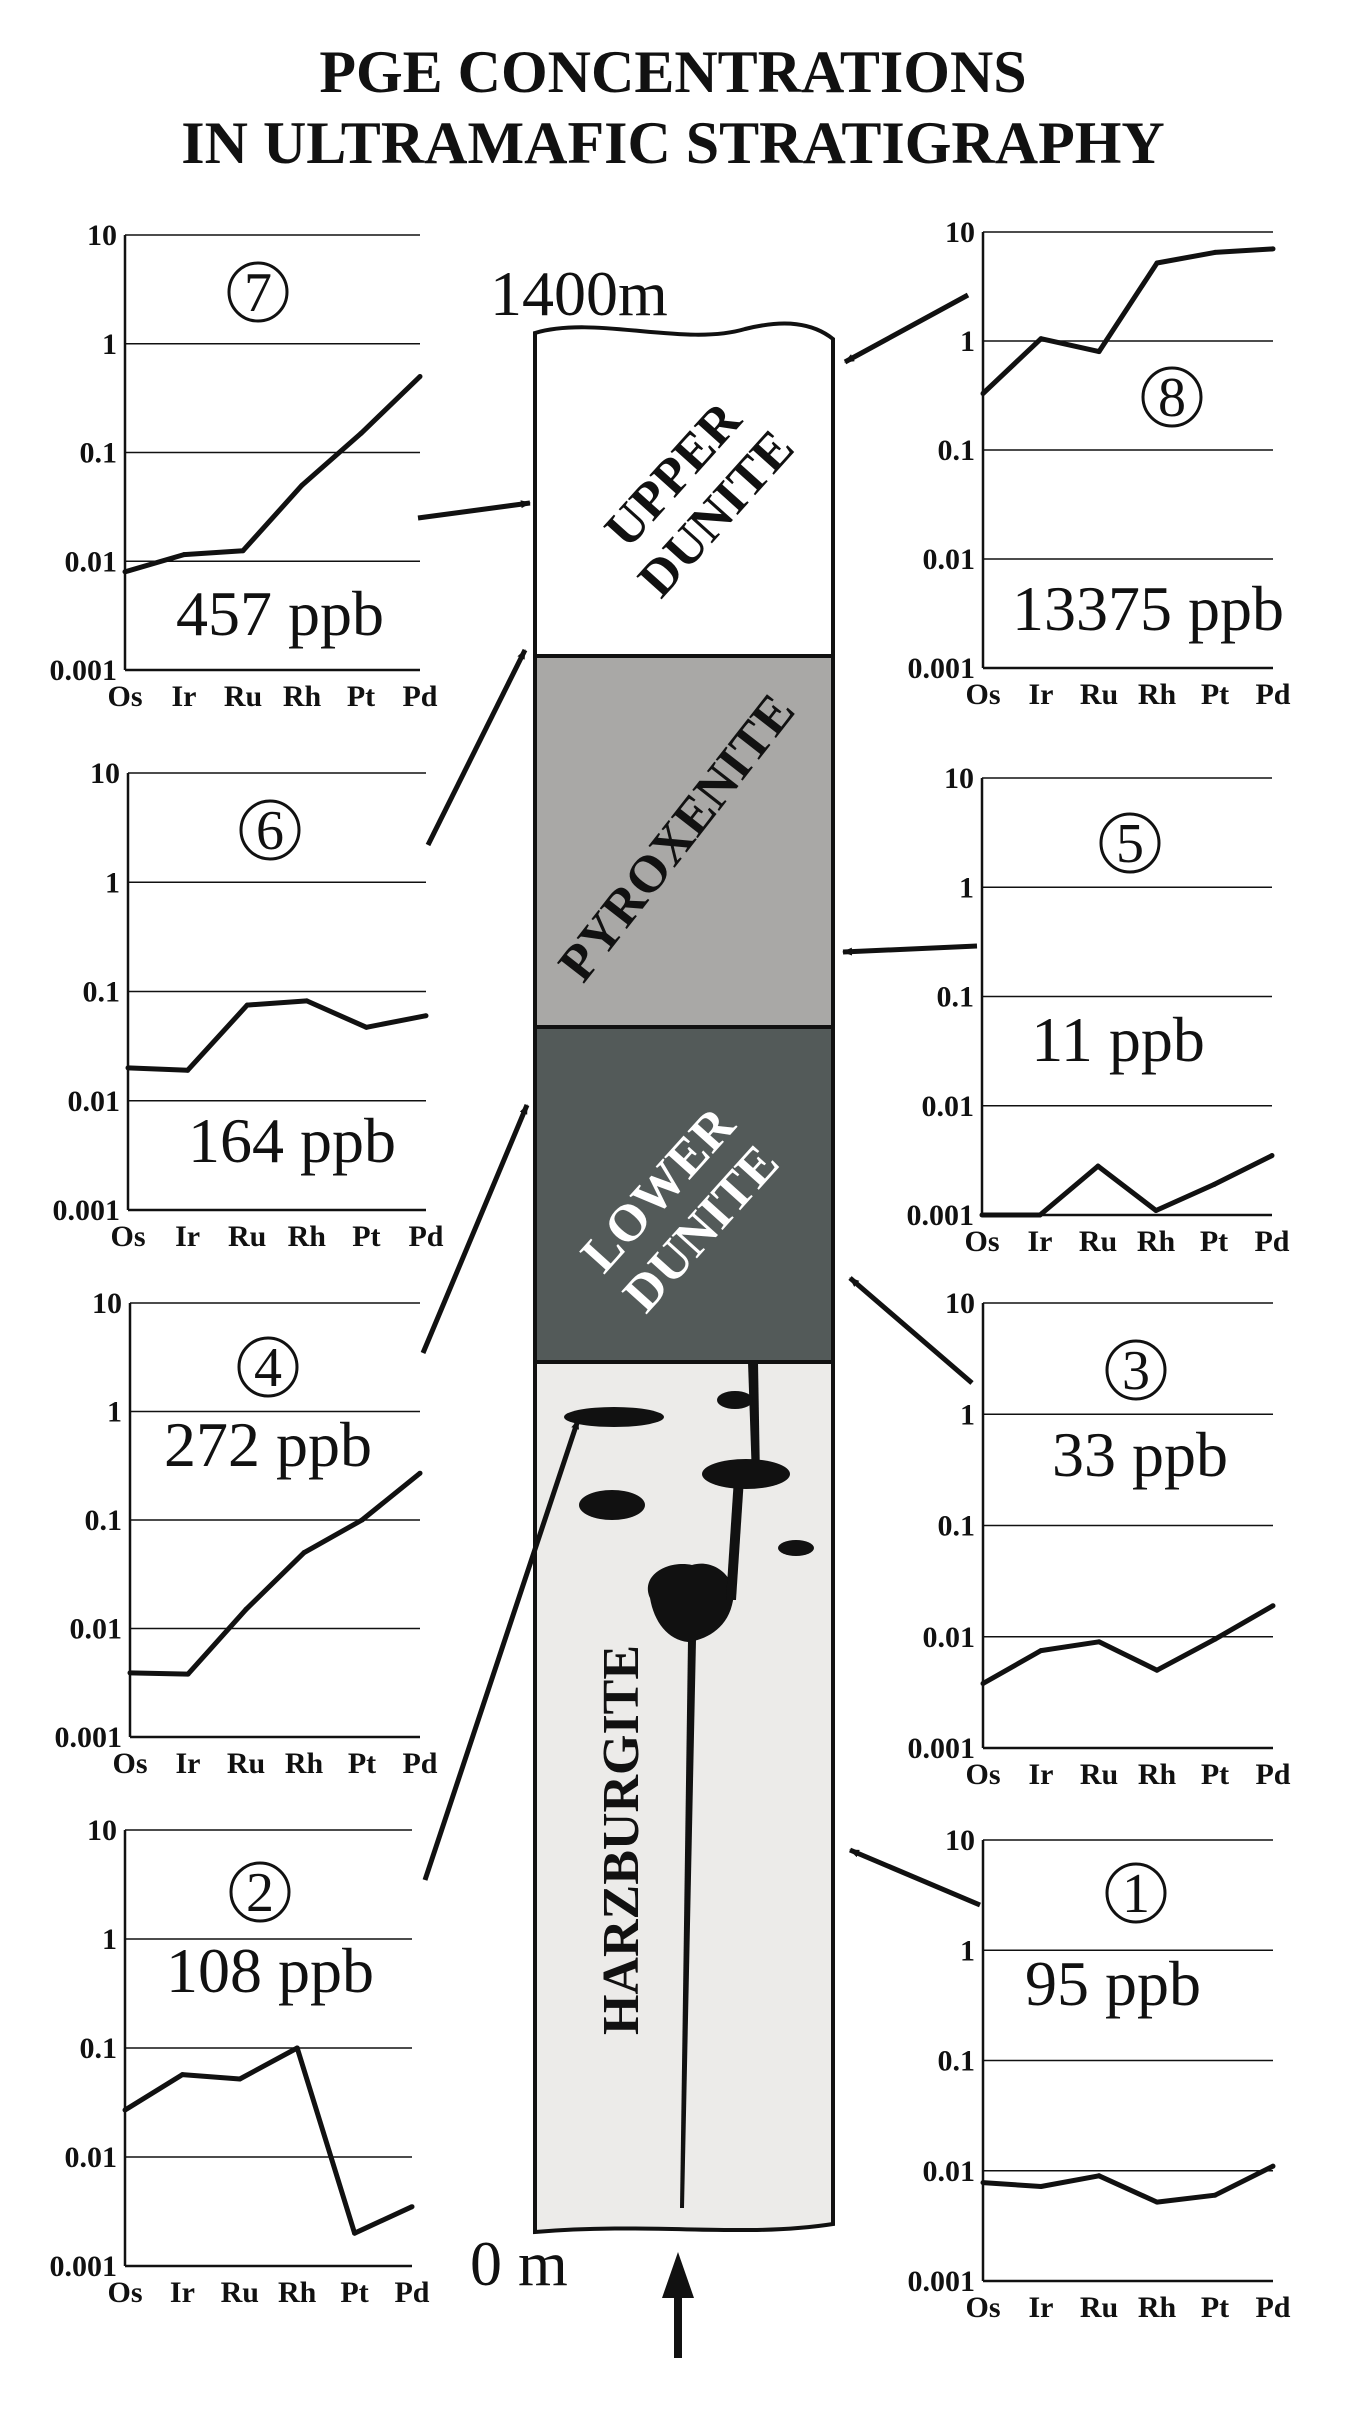 The width and height of the screenshot is (1346, 2410). What do you see at coordinates (1148, 608) in the screenshot?
I see `panel-total-ppb: 13375 ppb` at bounding box center [1148, 608].